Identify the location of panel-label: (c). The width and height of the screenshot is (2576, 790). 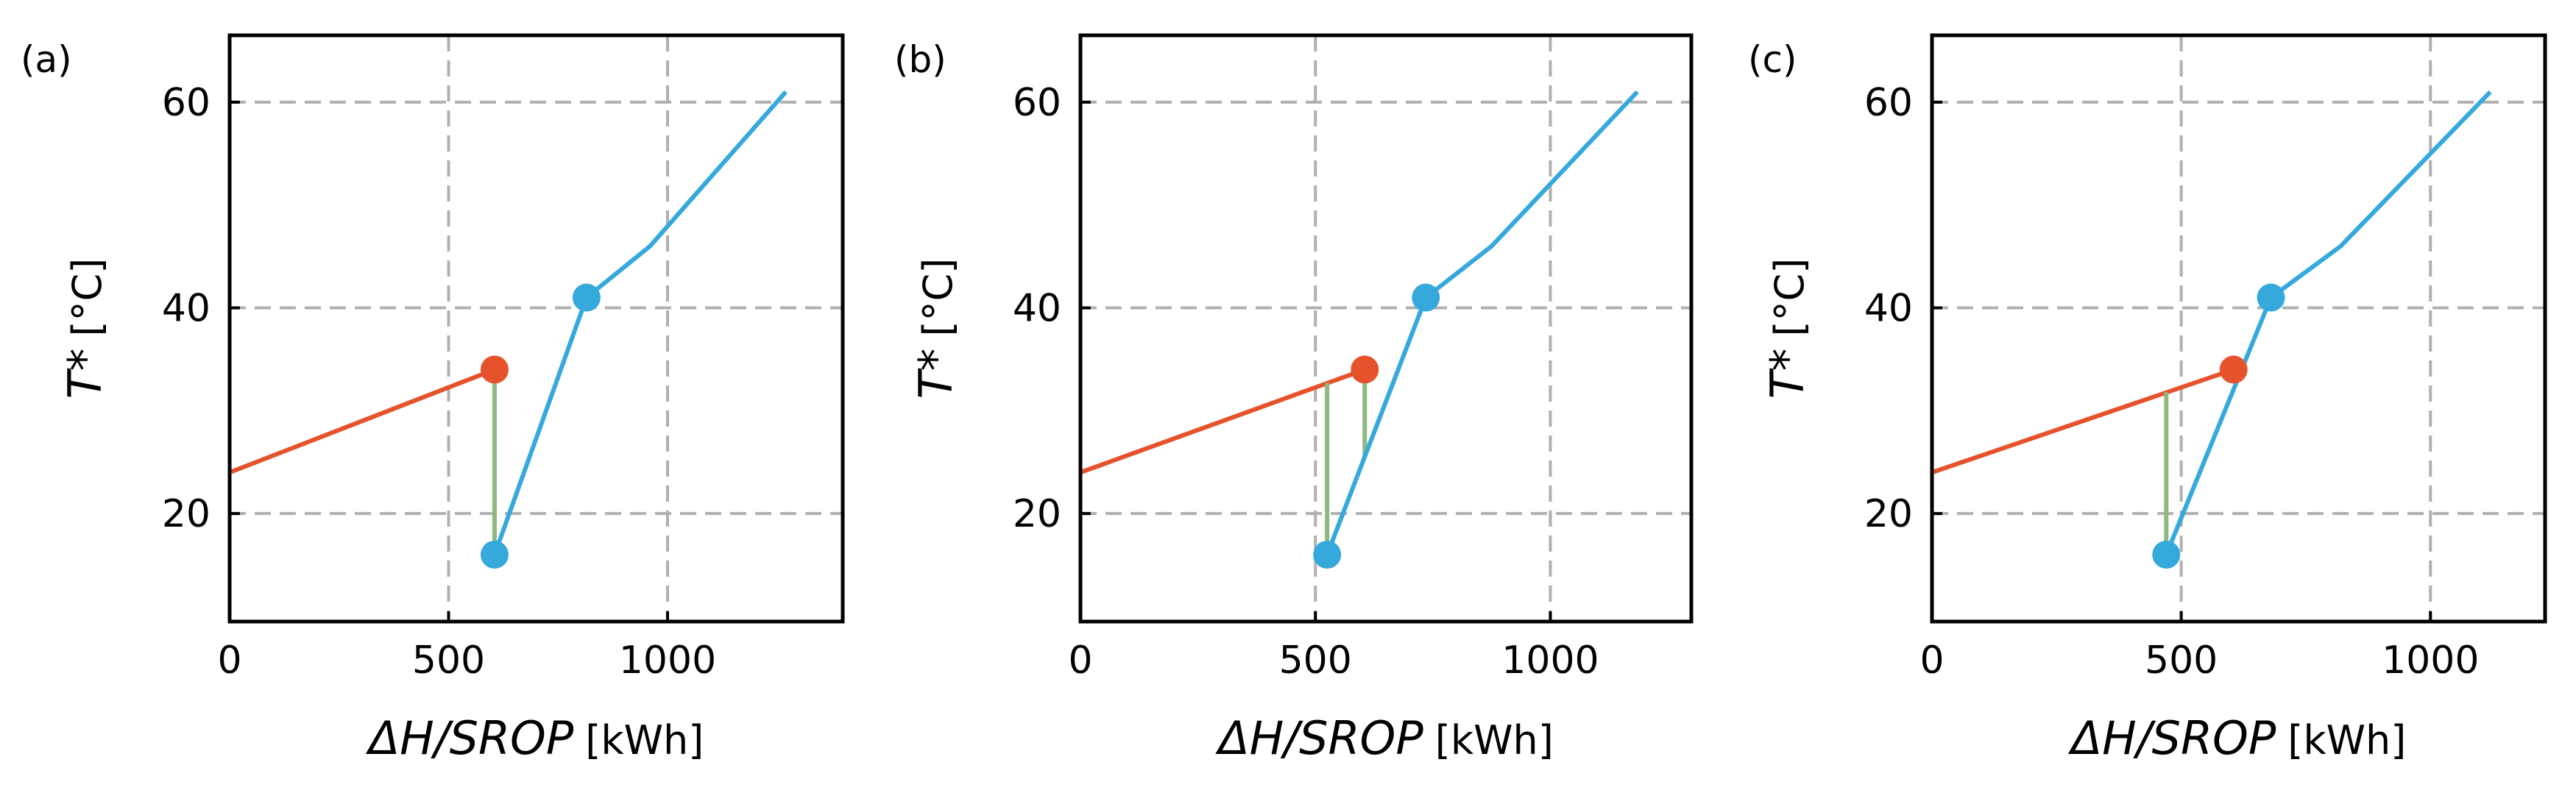
(1772, 59).